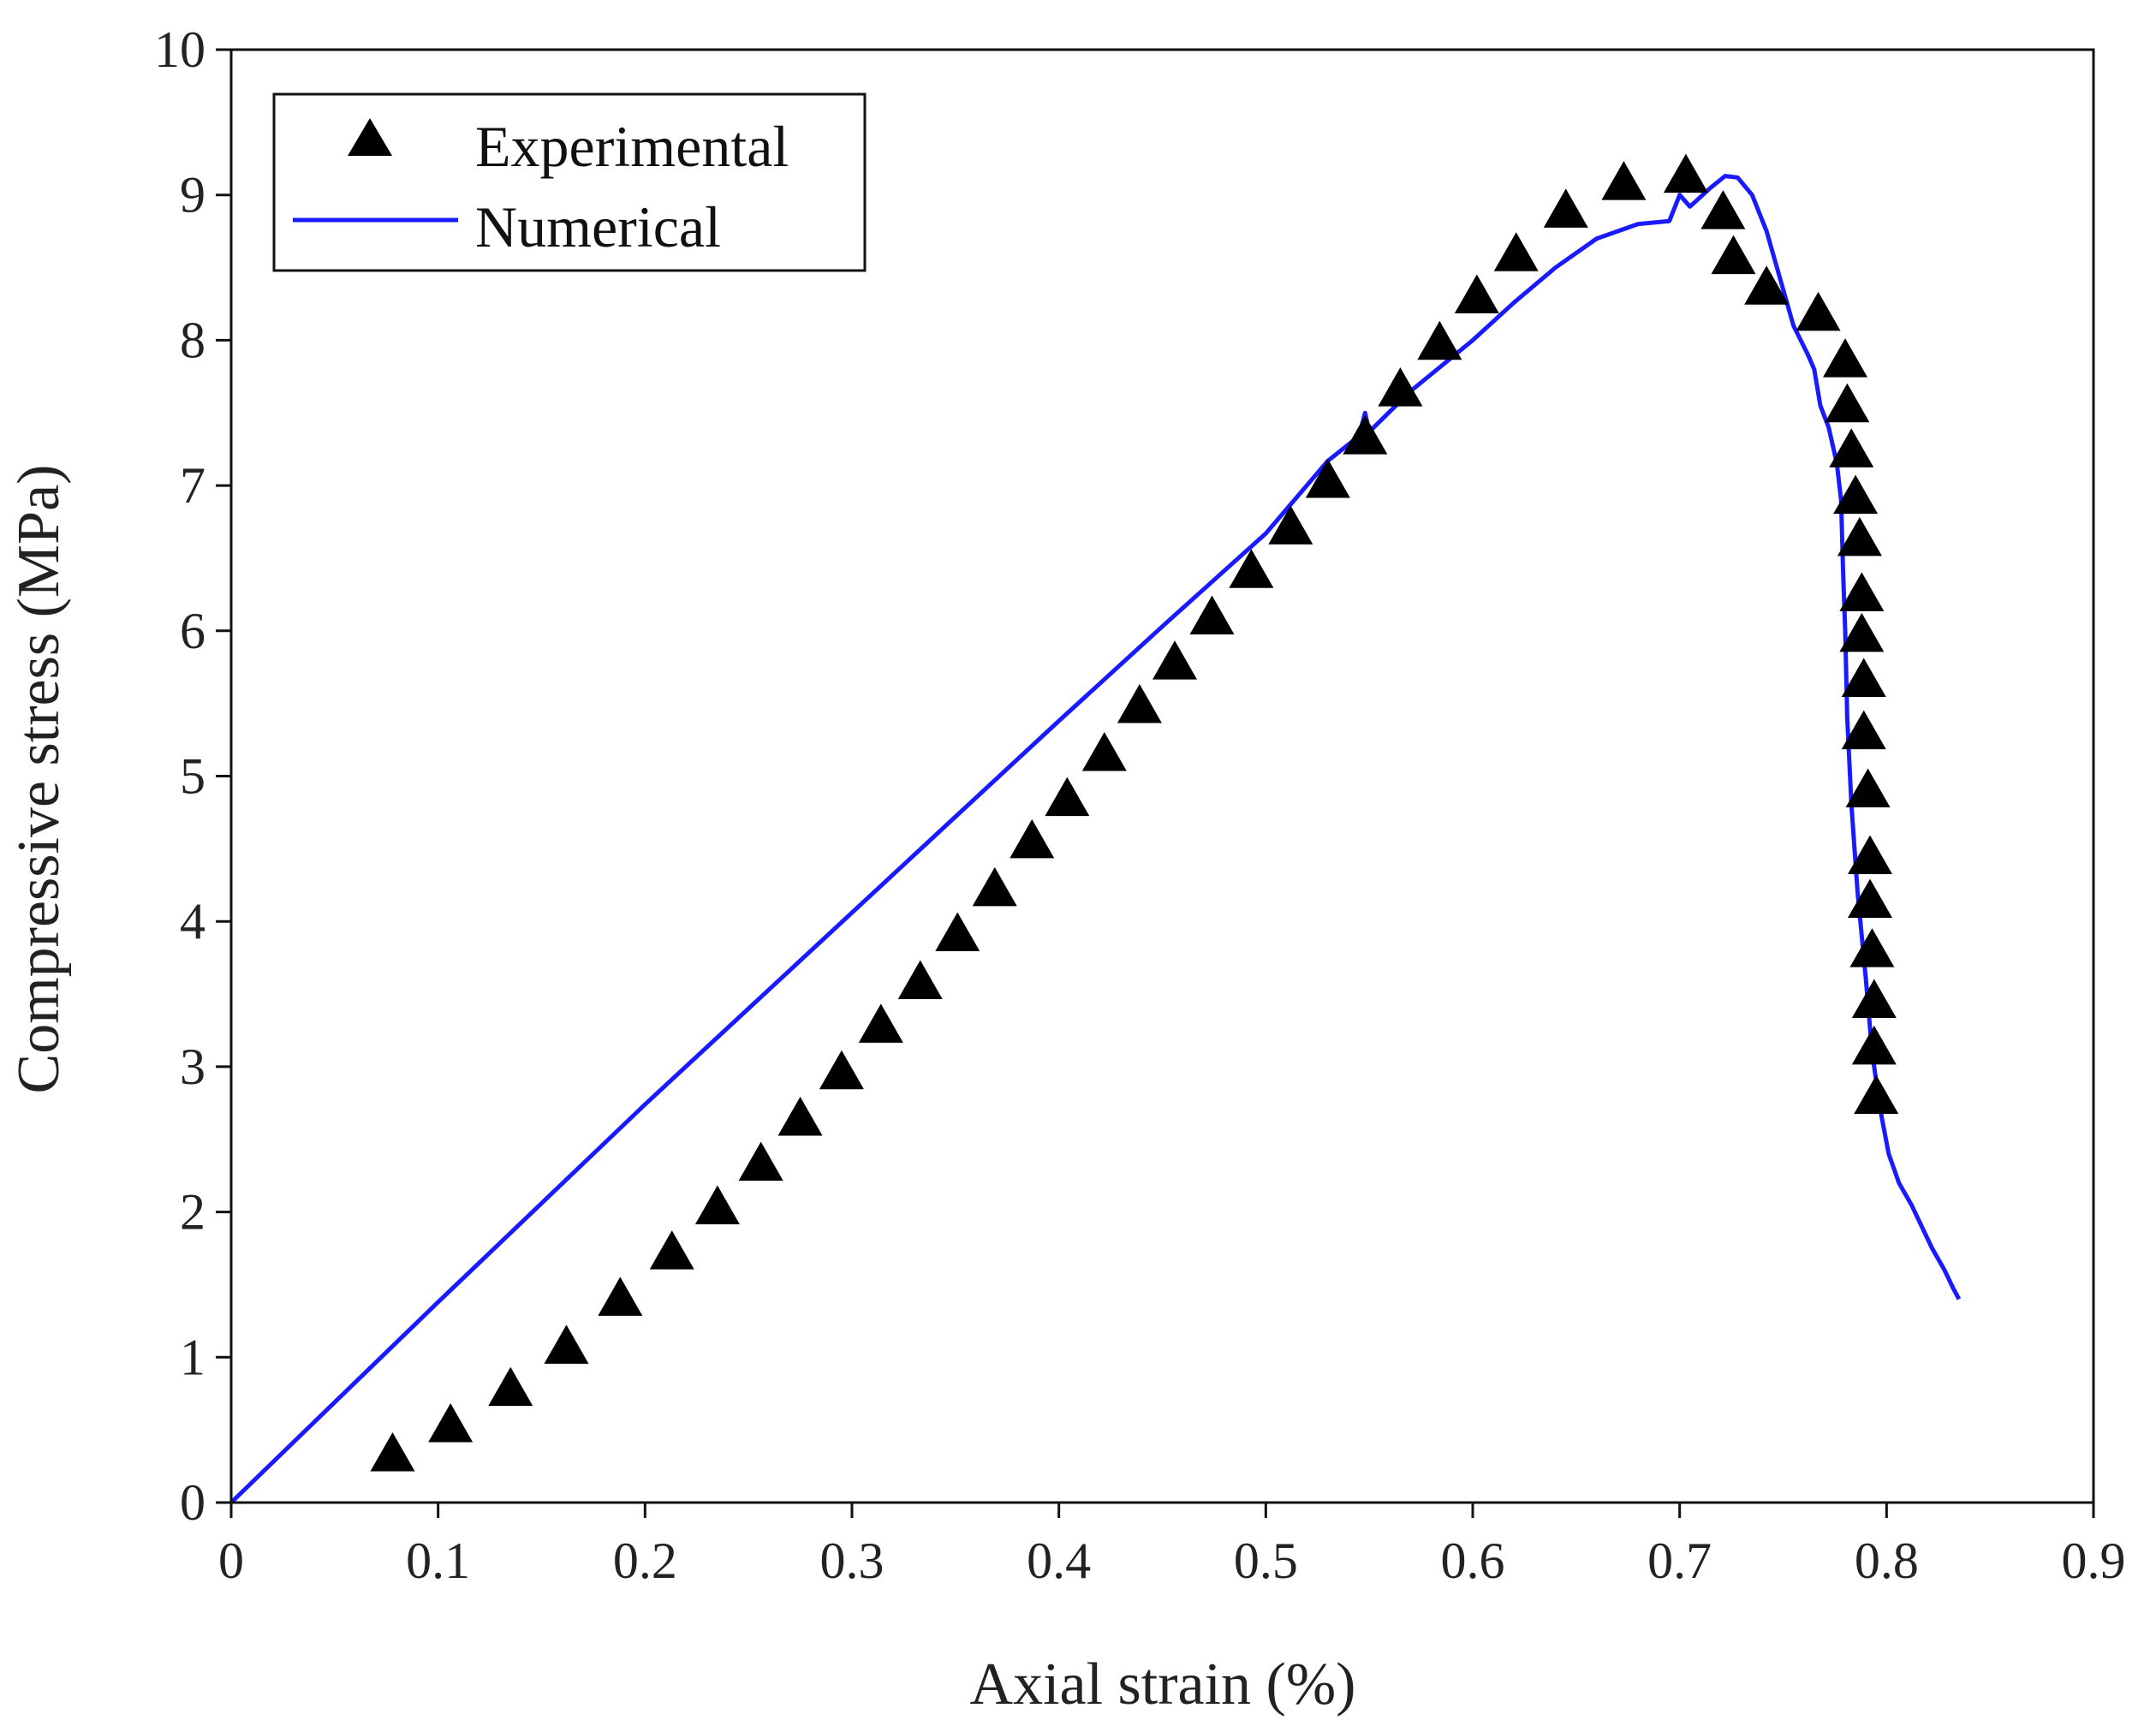 The width and height of the screenshot is (2156, 1732). What do you see at coordinates (192, 1357) in the screenshot?
I see `y-tick-label: 1` at bounding box center [192, 1357].